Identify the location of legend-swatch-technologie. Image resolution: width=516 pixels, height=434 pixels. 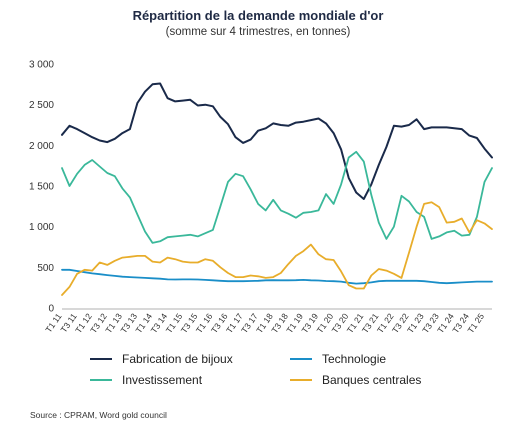
(301, 359).